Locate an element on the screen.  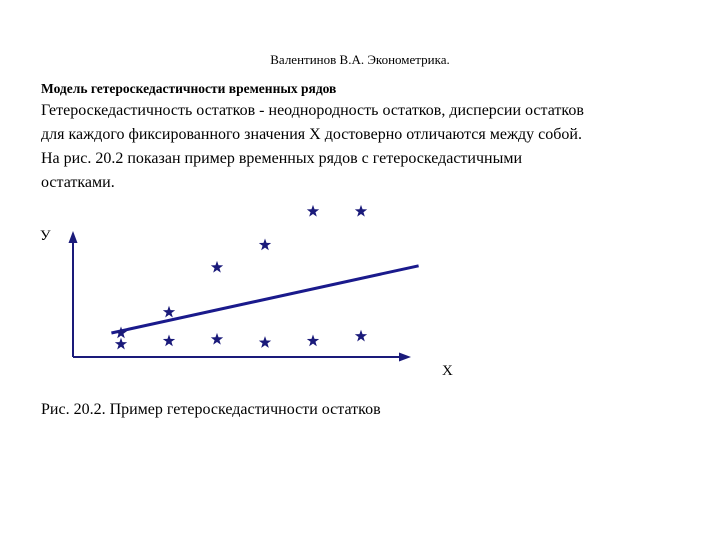
y-axis-label: У is located at coordinates (45, 236).